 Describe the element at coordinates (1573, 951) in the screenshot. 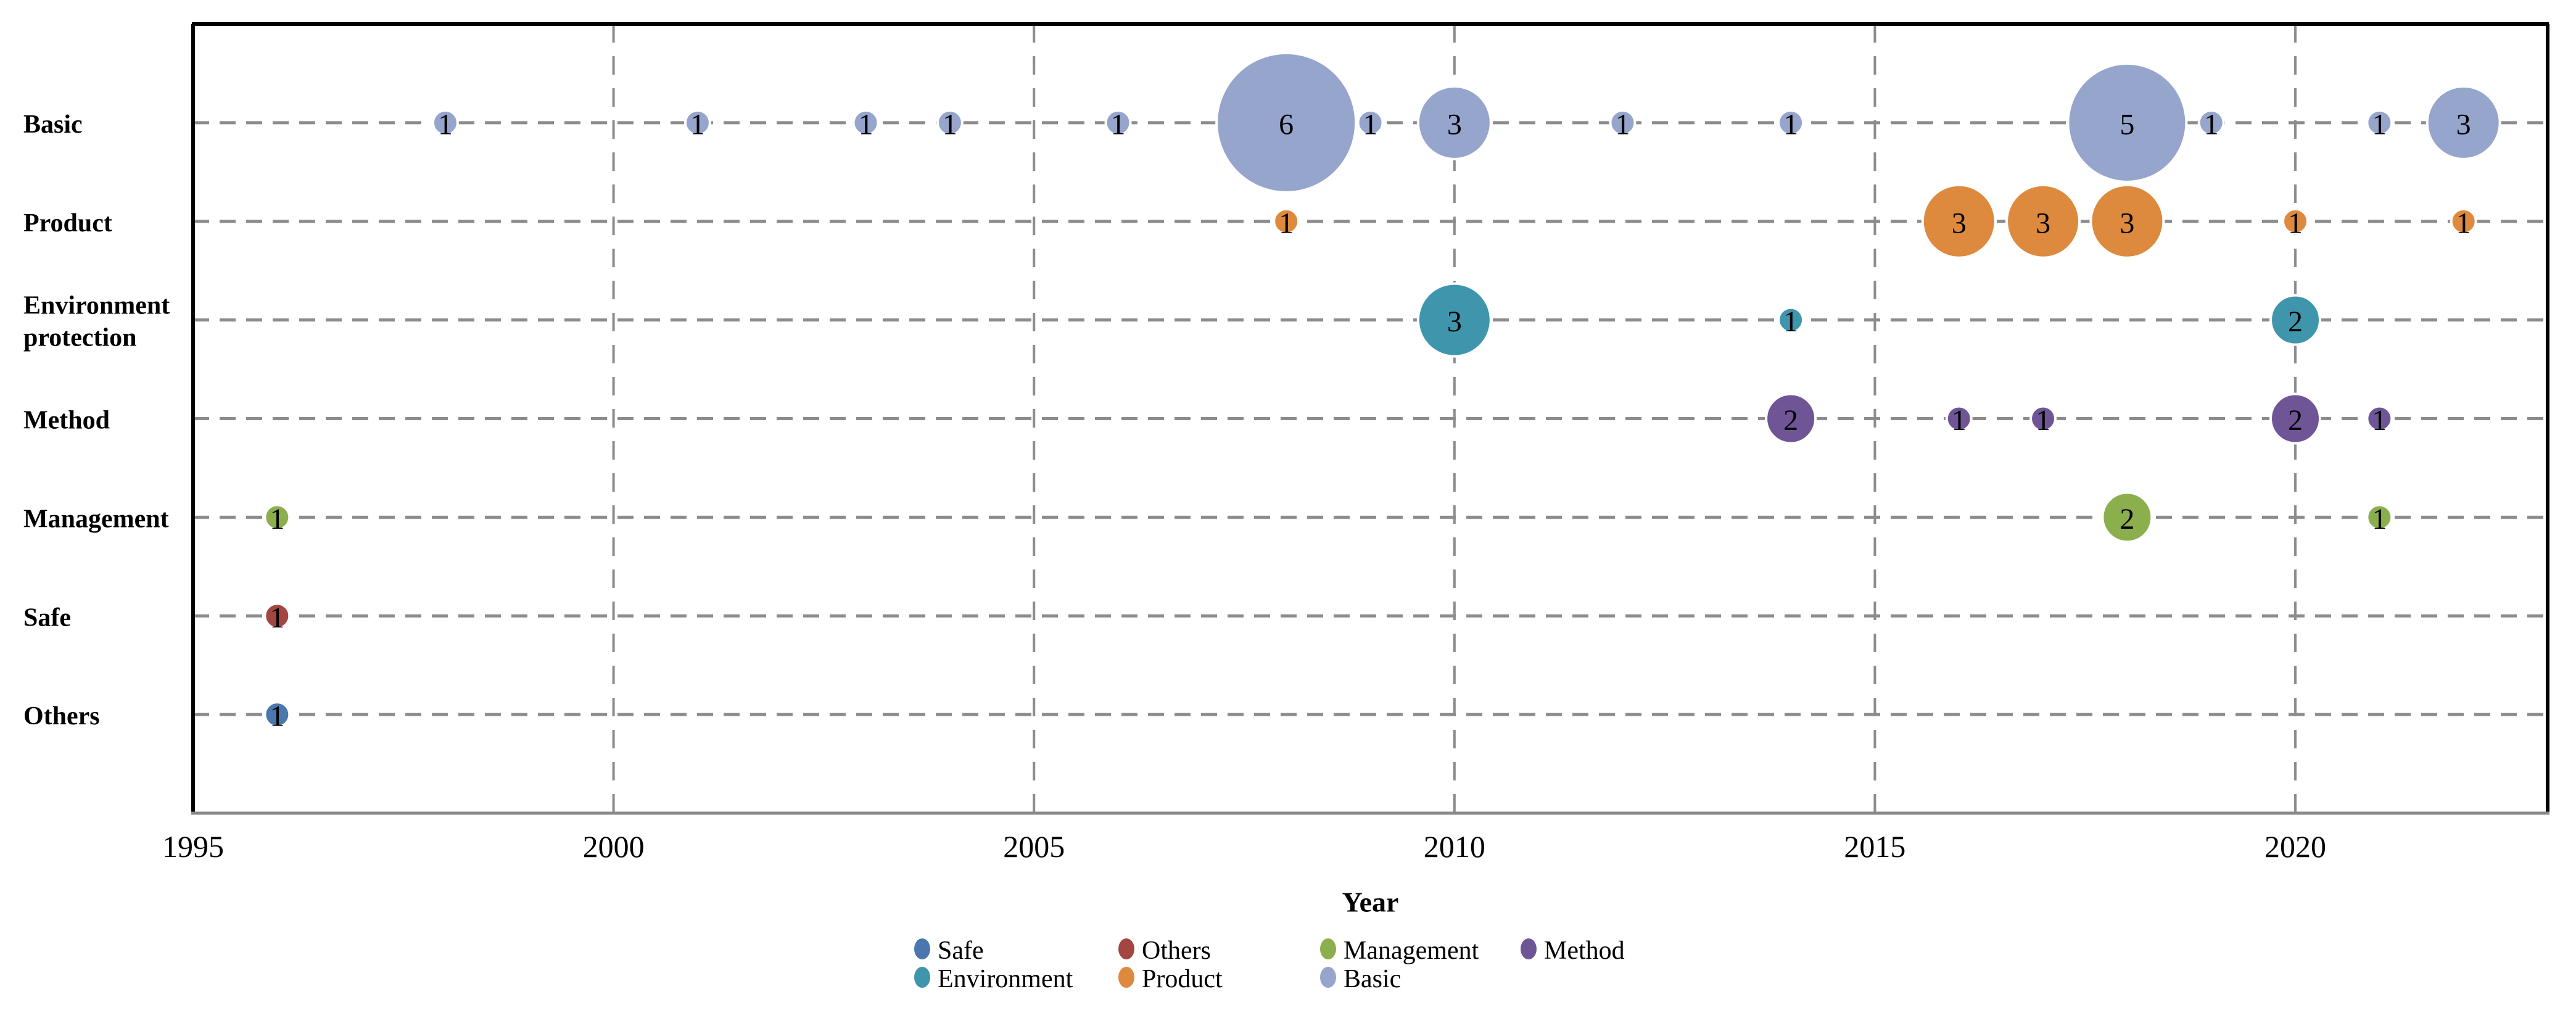

I see `legend-item: Method` at that location.